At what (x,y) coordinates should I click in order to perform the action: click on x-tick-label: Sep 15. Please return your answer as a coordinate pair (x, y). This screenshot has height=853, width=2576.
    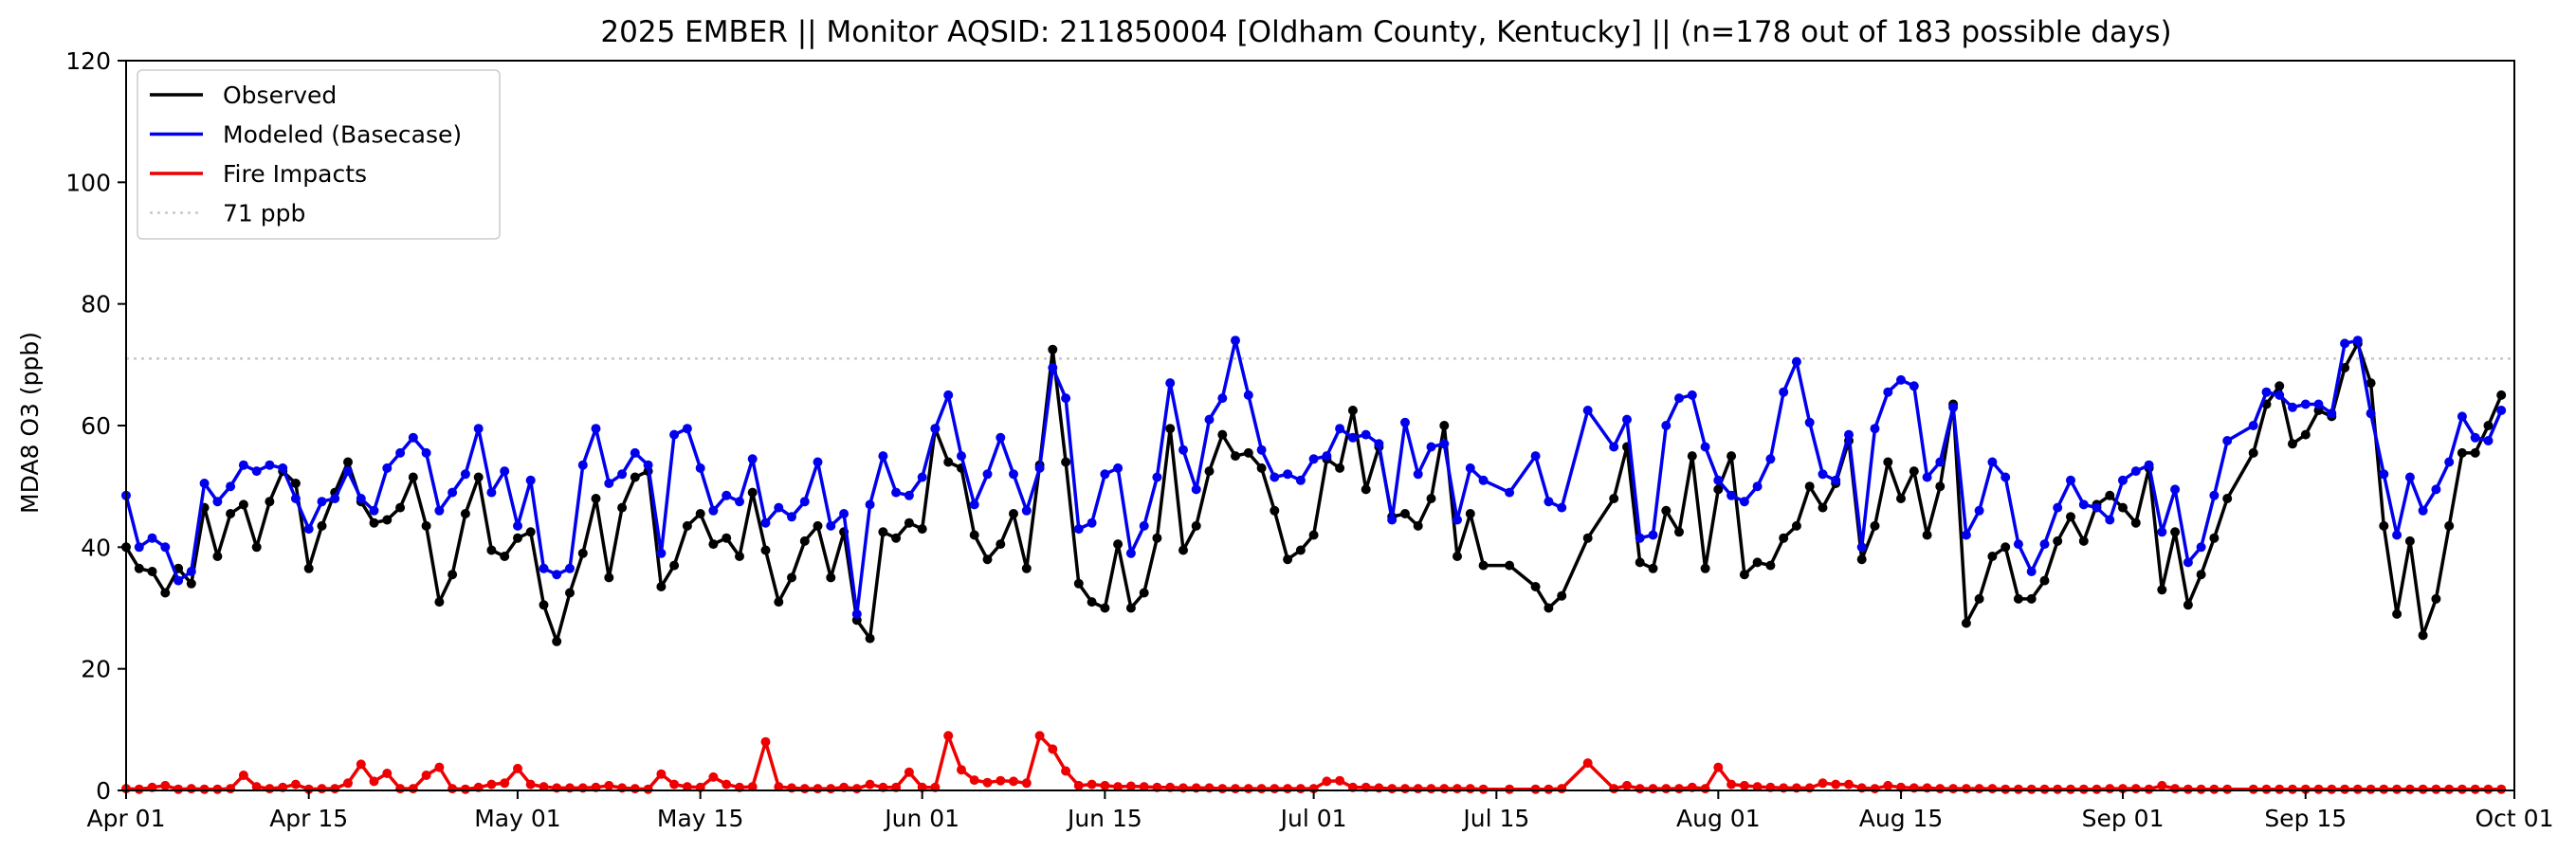
    Looking at the image, I should click on (2305, 818).